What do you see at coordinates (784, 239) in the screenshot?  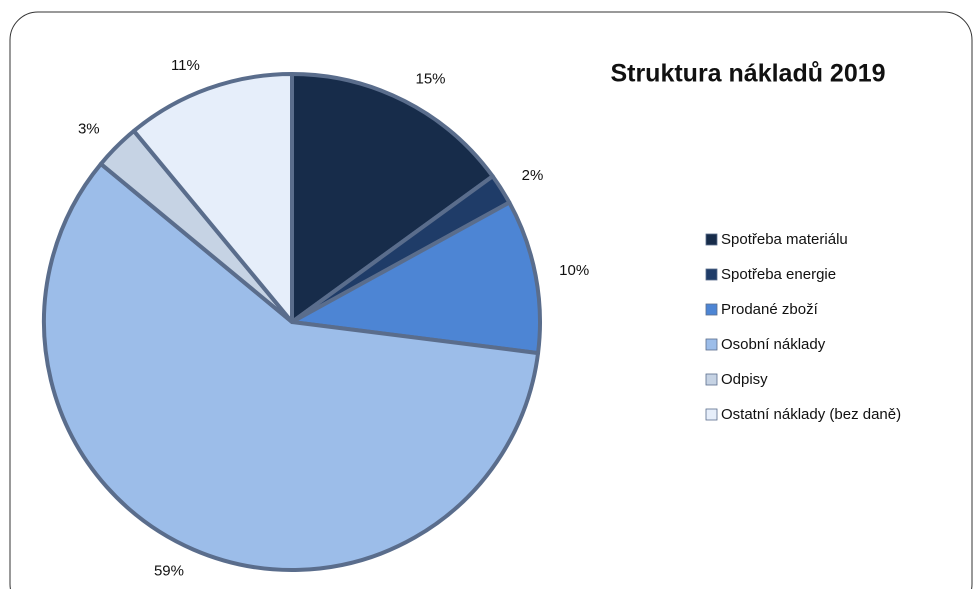 I see `legend-label: Spotřeba materiálu` at bounding box center [784, 239].